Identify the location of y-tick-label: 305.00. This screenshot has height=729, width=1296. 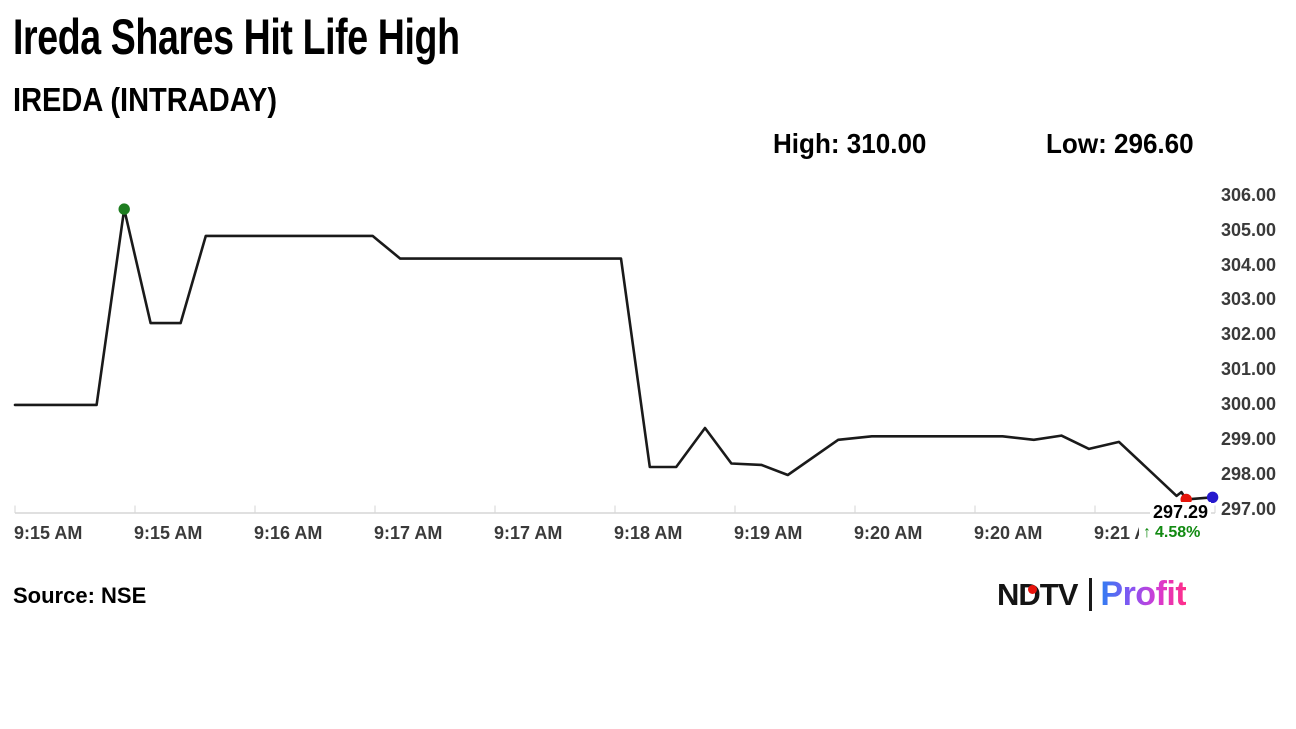
(1249, 230).